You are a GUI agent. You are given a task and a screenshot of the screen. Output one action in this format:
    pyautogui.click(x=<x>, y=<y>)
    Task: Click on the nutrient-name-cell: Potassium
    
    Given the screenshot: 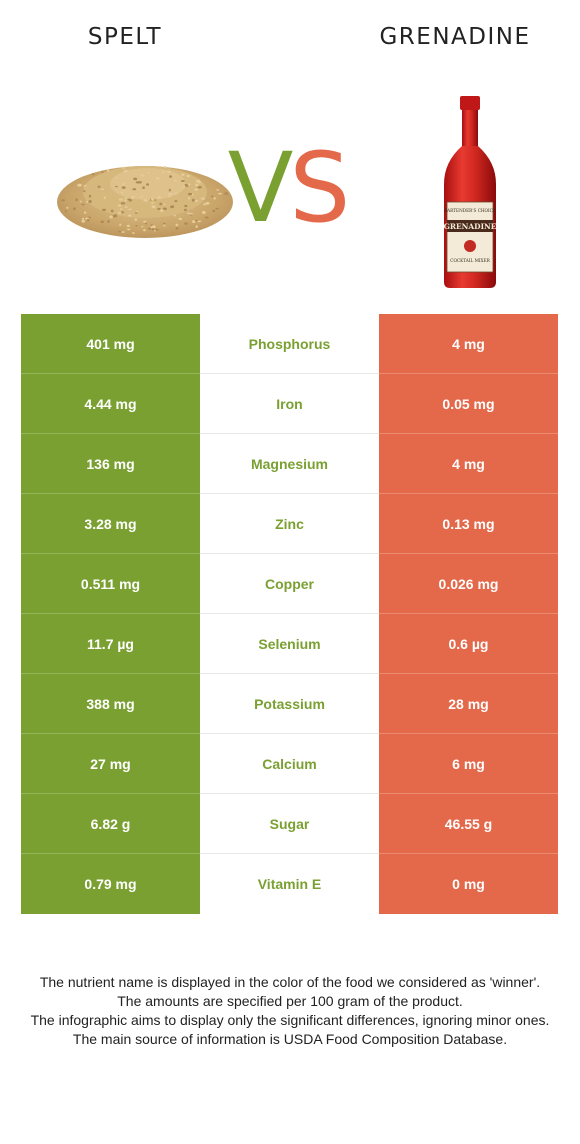 What is the action you would take?
    pyautogui.click(x=289, y=704)
    